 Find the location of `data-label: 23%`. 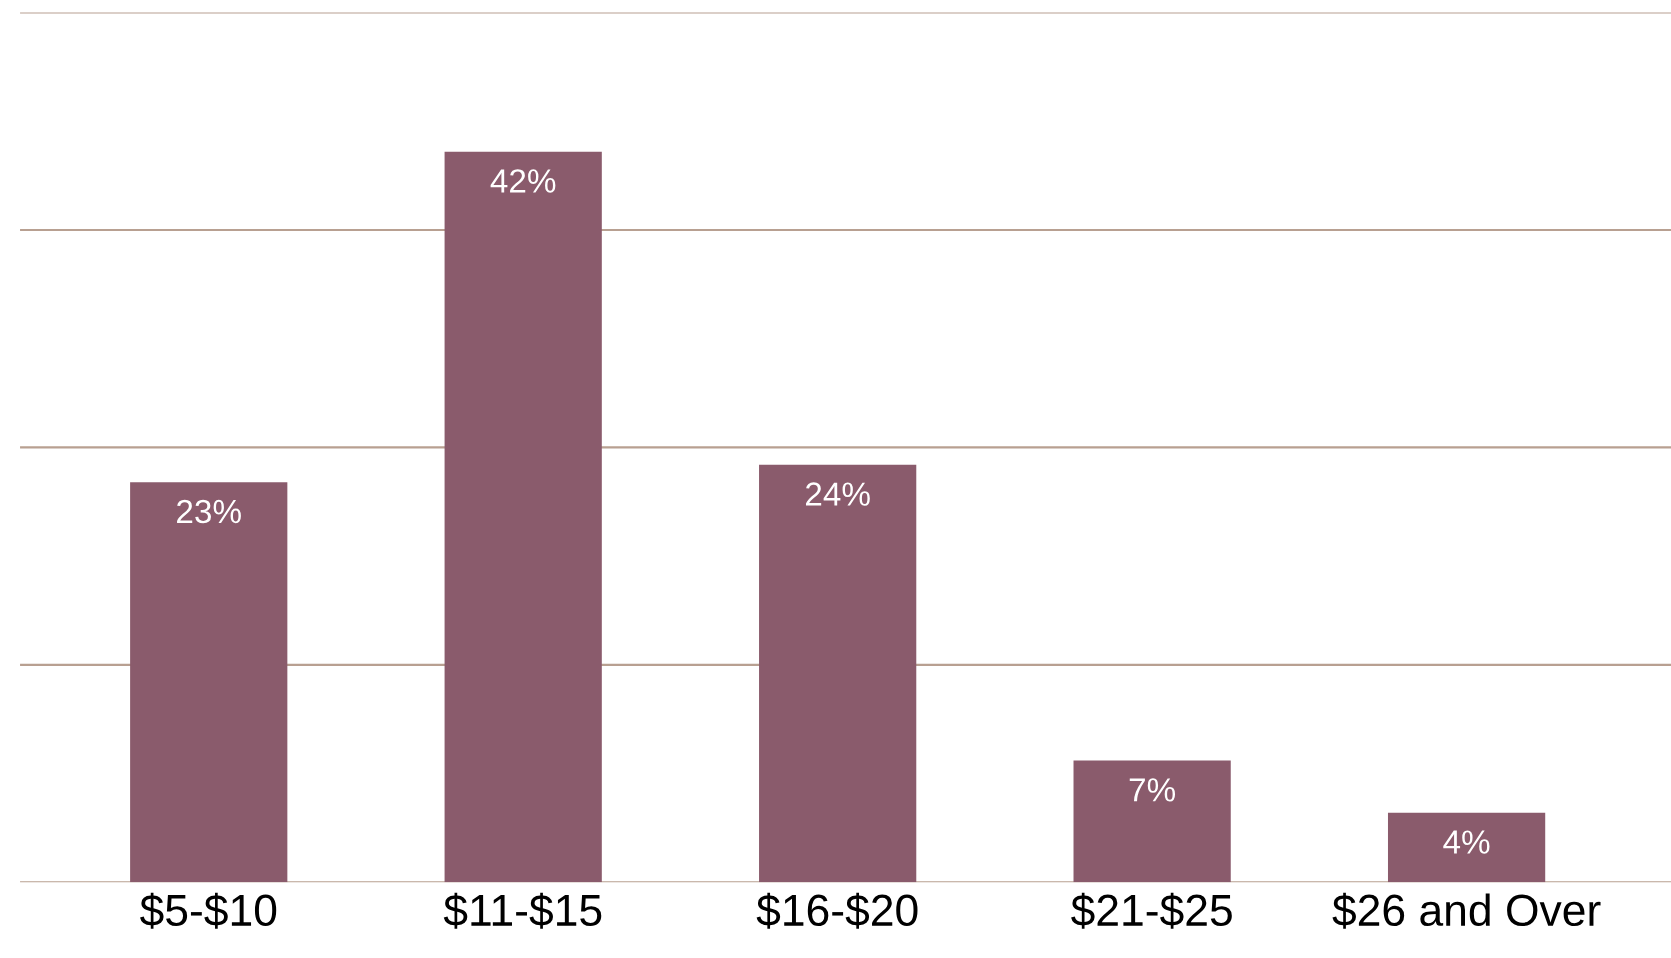

data-label: 23% is located at coordinates (209, 511).